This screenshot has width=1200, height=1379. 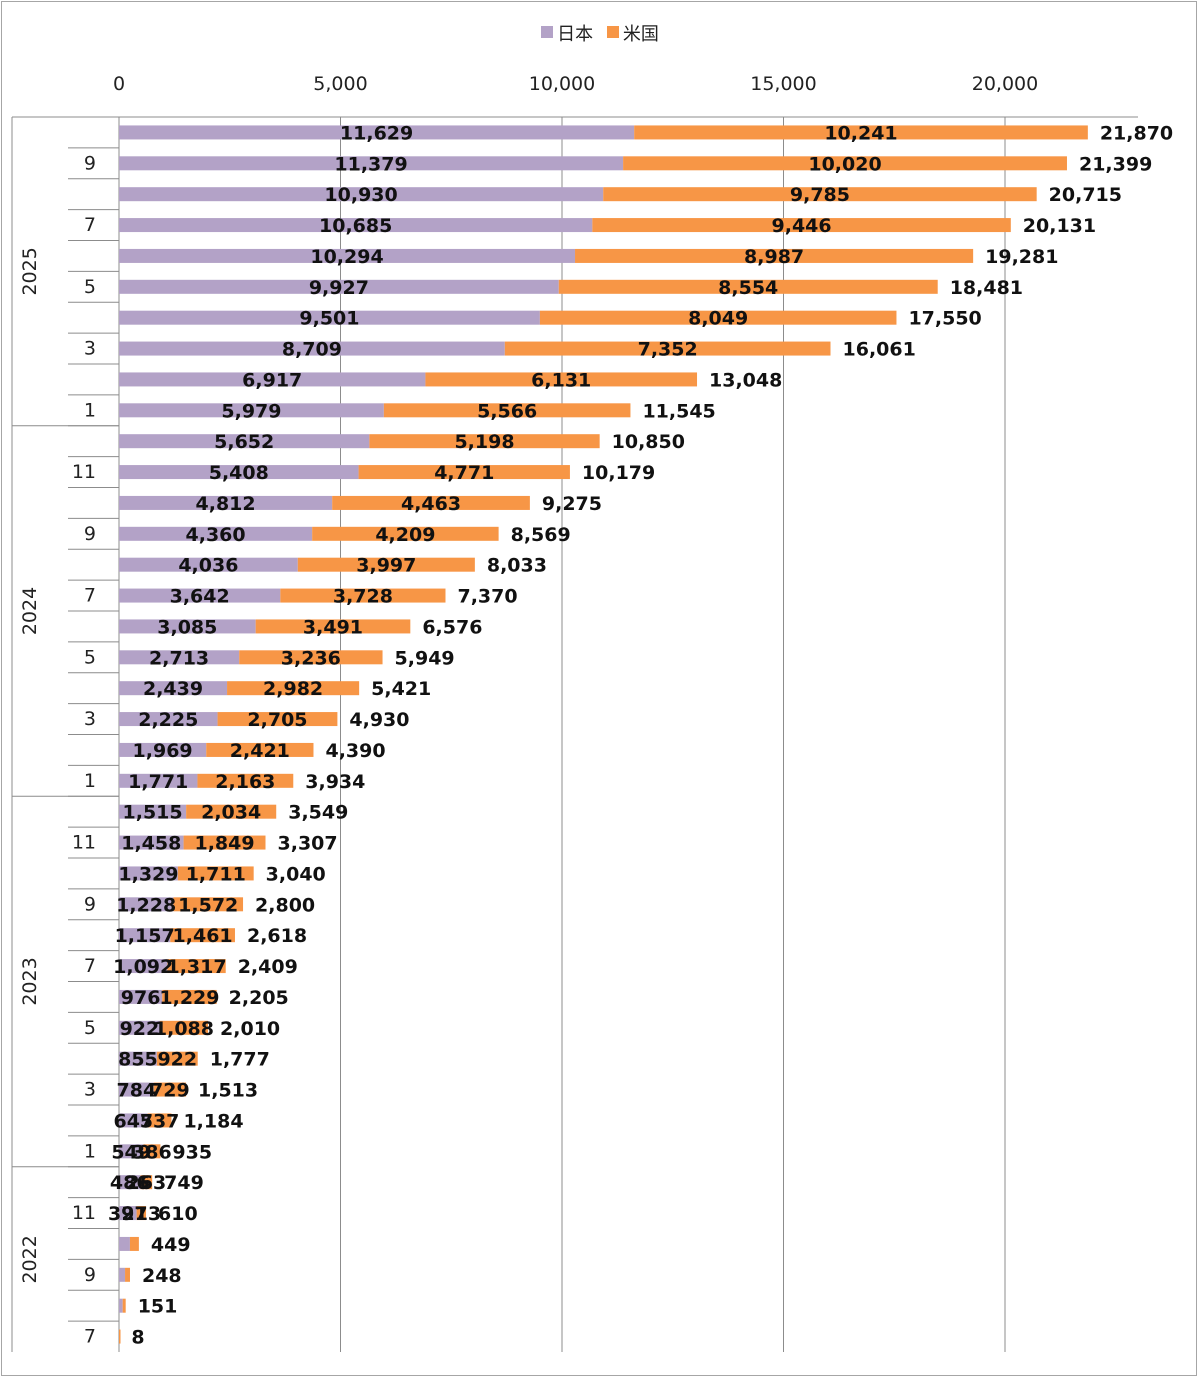 I want to click on data-label-total: 248, so click(x=162, y=1276).